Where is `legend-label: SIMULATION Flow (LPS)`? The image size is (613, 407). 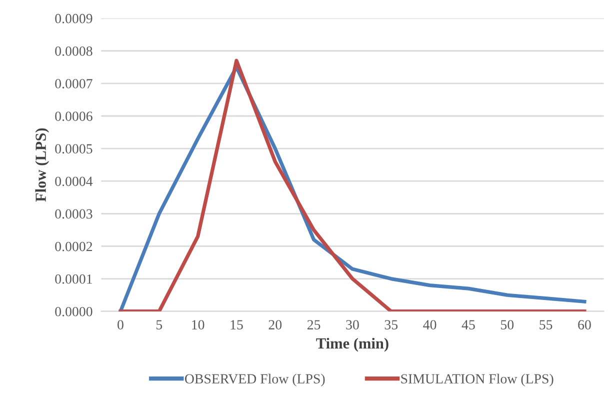 legend-label: SIMULATION Flow (LPS) is located at coordinates (477, 380).